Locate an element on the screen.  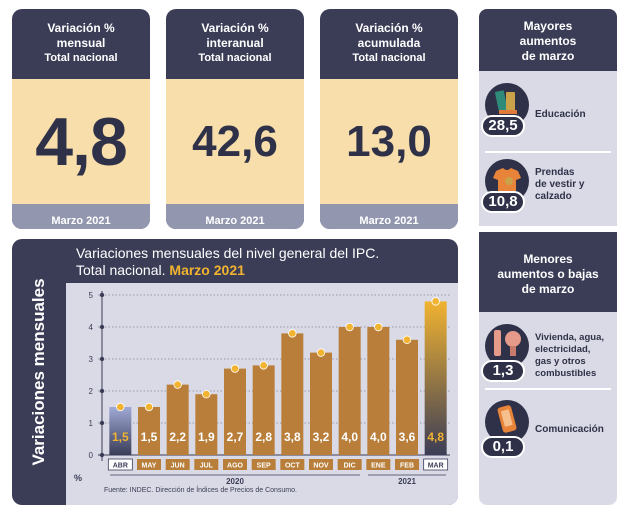
y-tick-label: 3 is located at coordinates (91, 359).